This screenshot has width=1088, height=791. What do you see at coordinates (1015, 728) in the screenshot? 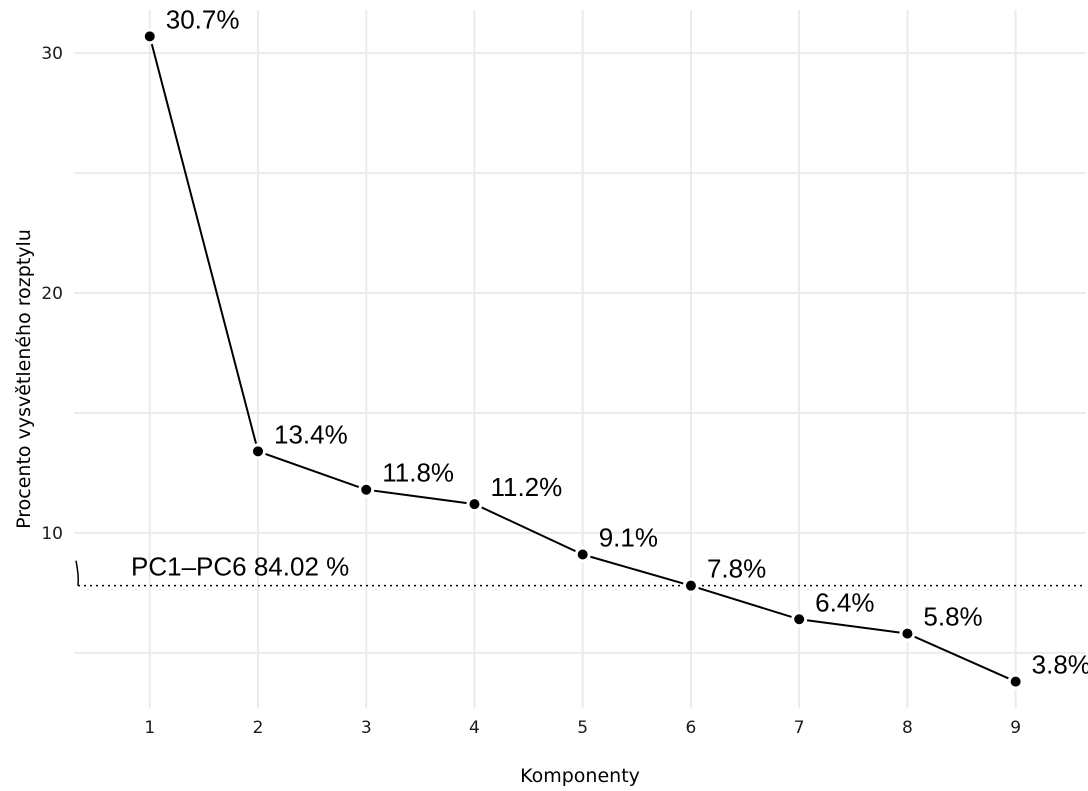
I see `x-tick-label-9: 9` at bounding box center [1015, 728].